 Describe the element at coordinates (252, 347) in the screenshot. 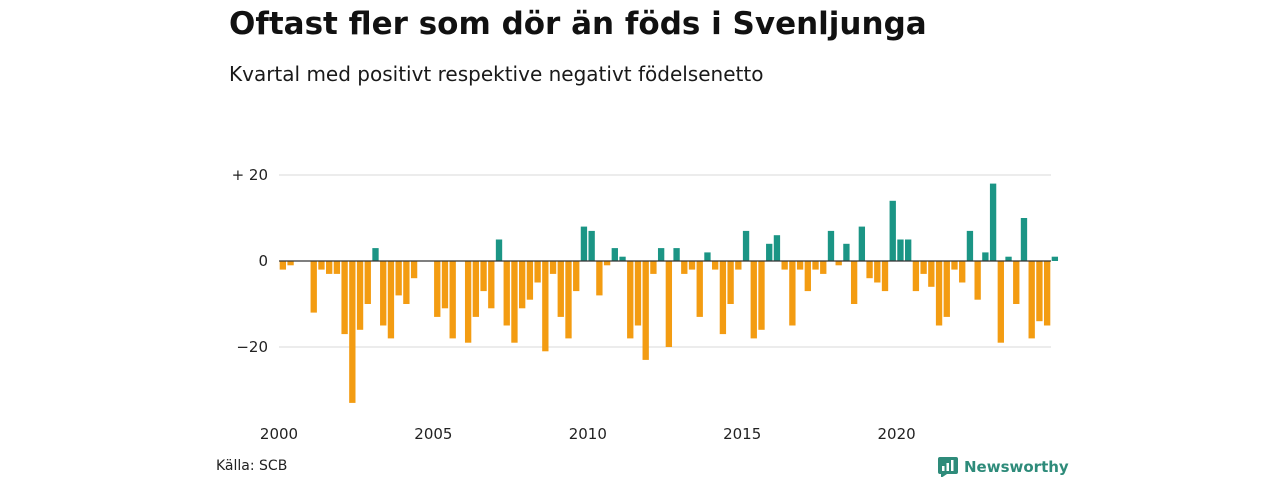

I see `y-tick-label: −20` at that location.